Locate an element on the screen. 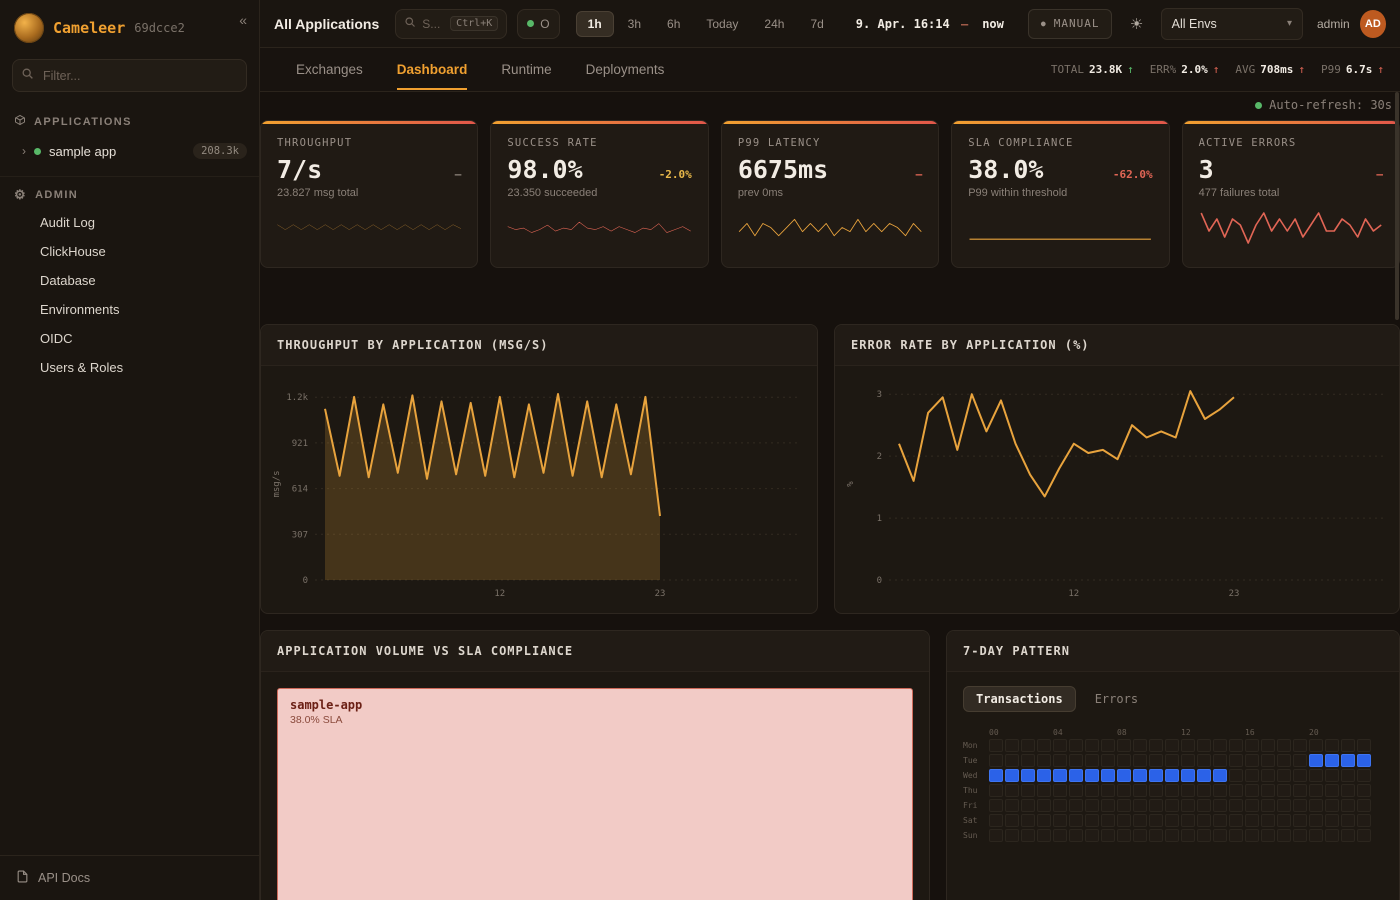  range-button-1h: 1h is located at coordinates (594, 23).